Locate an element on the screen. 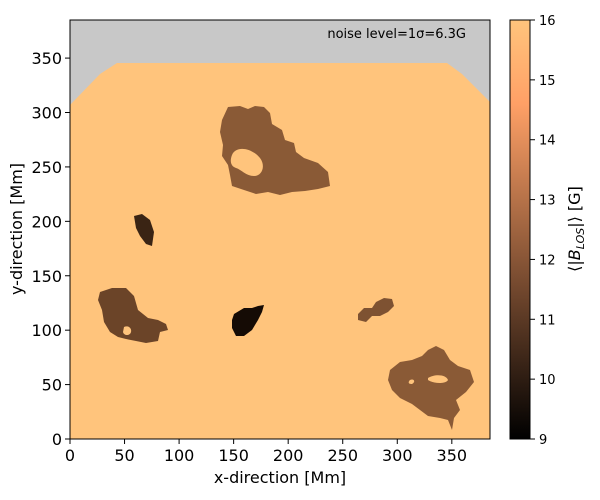 The image size is (600, 500). colorbar-tick-label: 14 is located at coordinates (547, 141).